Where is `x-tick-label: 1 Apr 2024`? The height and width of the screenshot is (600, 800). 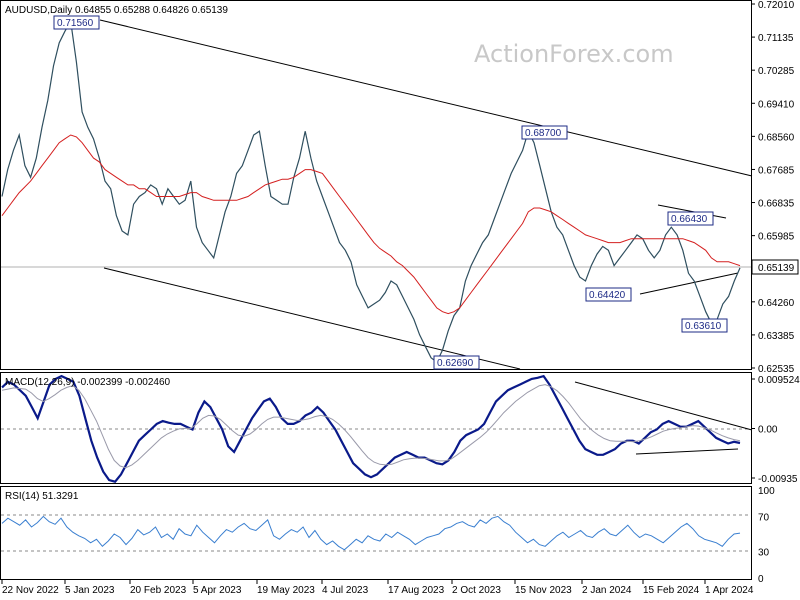
x-tick-label: 1 Apr 2024 is located at coordinates (729, 590).